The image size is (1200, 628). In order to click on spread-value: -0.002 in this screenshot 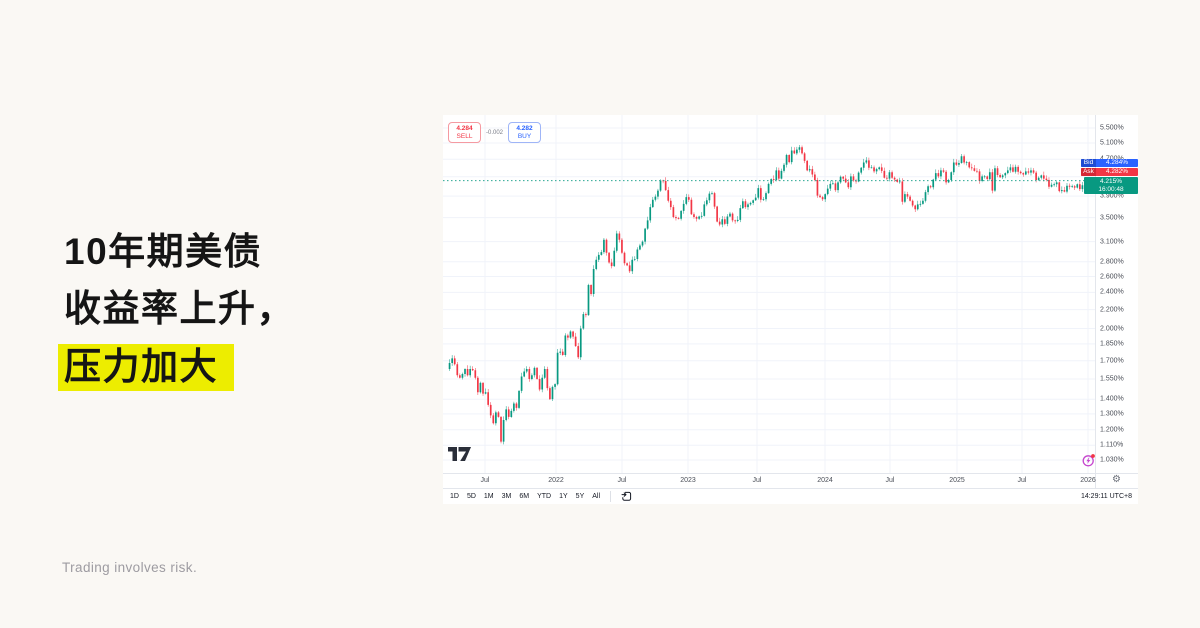, I will do `click(495, 132)`.